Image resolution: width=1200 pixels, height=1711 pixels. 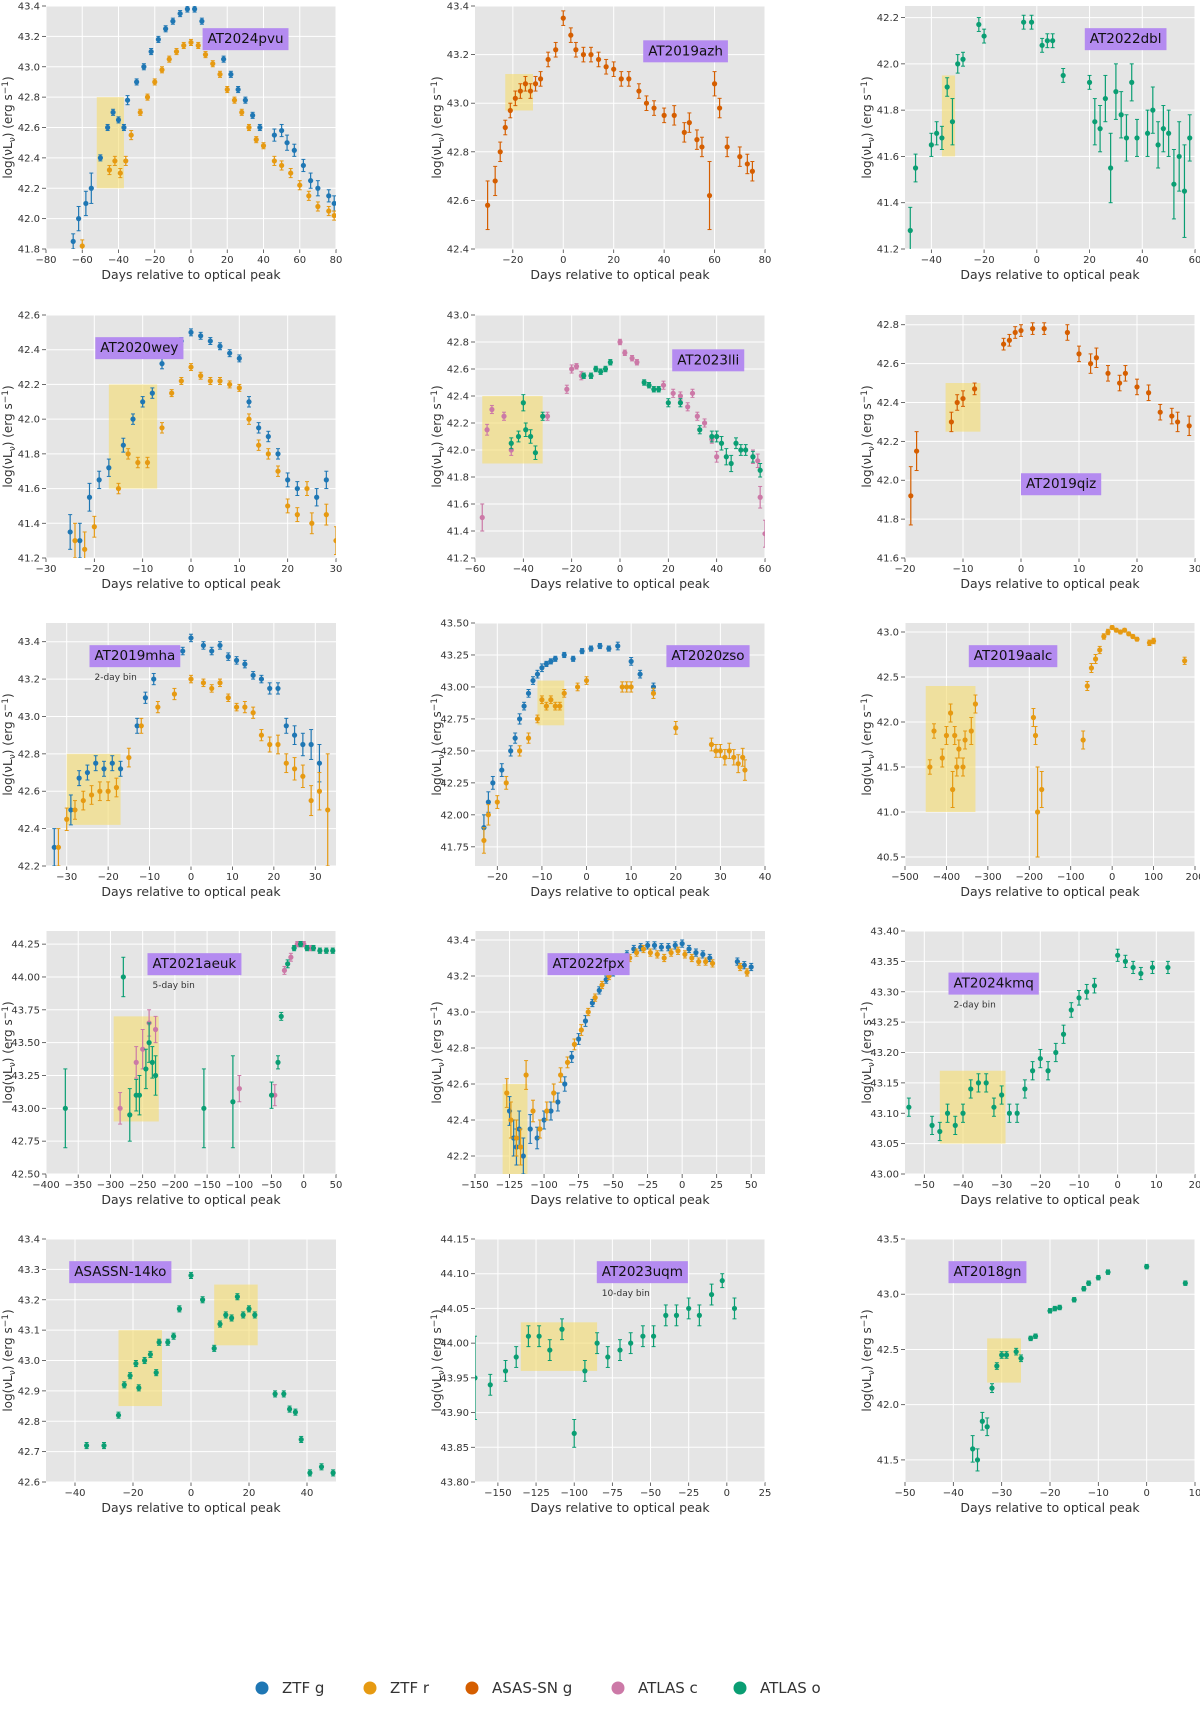 I want to click on object-name-box, so click(x=642, y=1272).